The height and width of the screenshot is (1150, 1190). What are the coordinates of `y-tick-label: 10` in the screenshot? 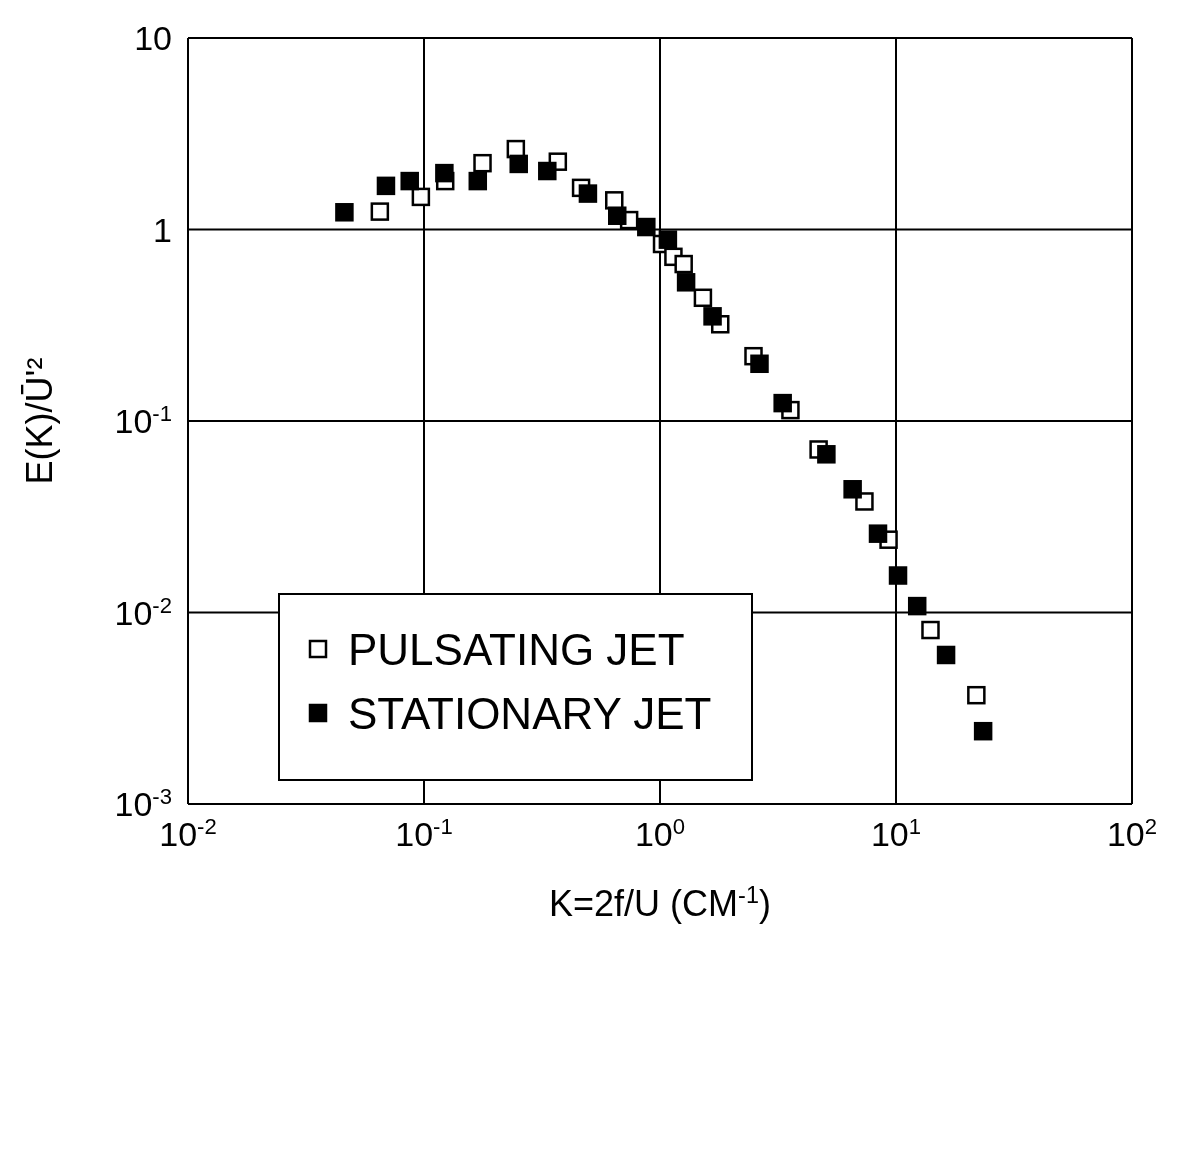 It's located at (153, 38).